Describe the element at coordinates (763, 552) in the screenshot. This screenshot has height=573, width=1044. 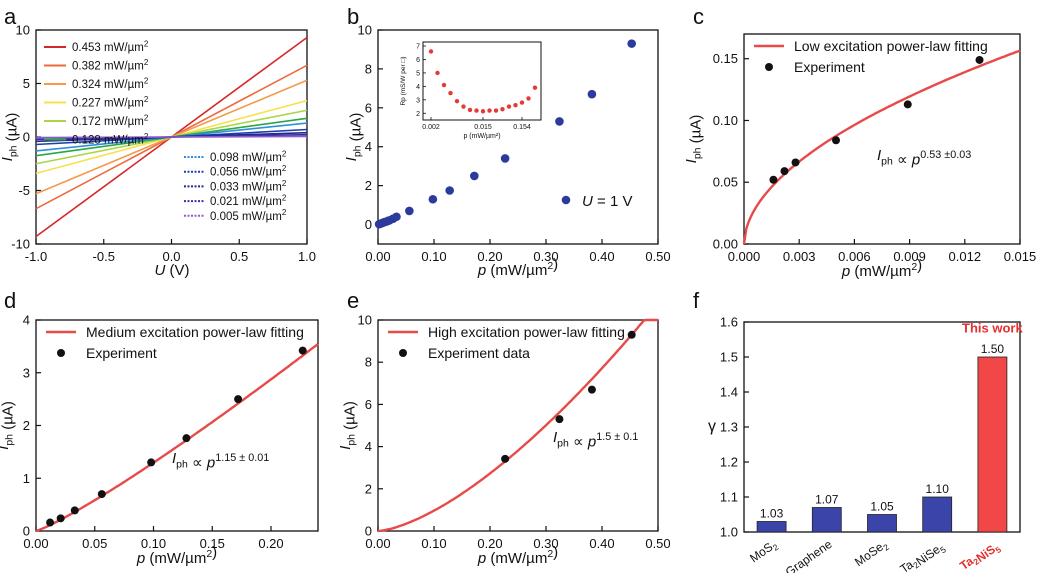
I see `f-category-label: MoS2` at that location.